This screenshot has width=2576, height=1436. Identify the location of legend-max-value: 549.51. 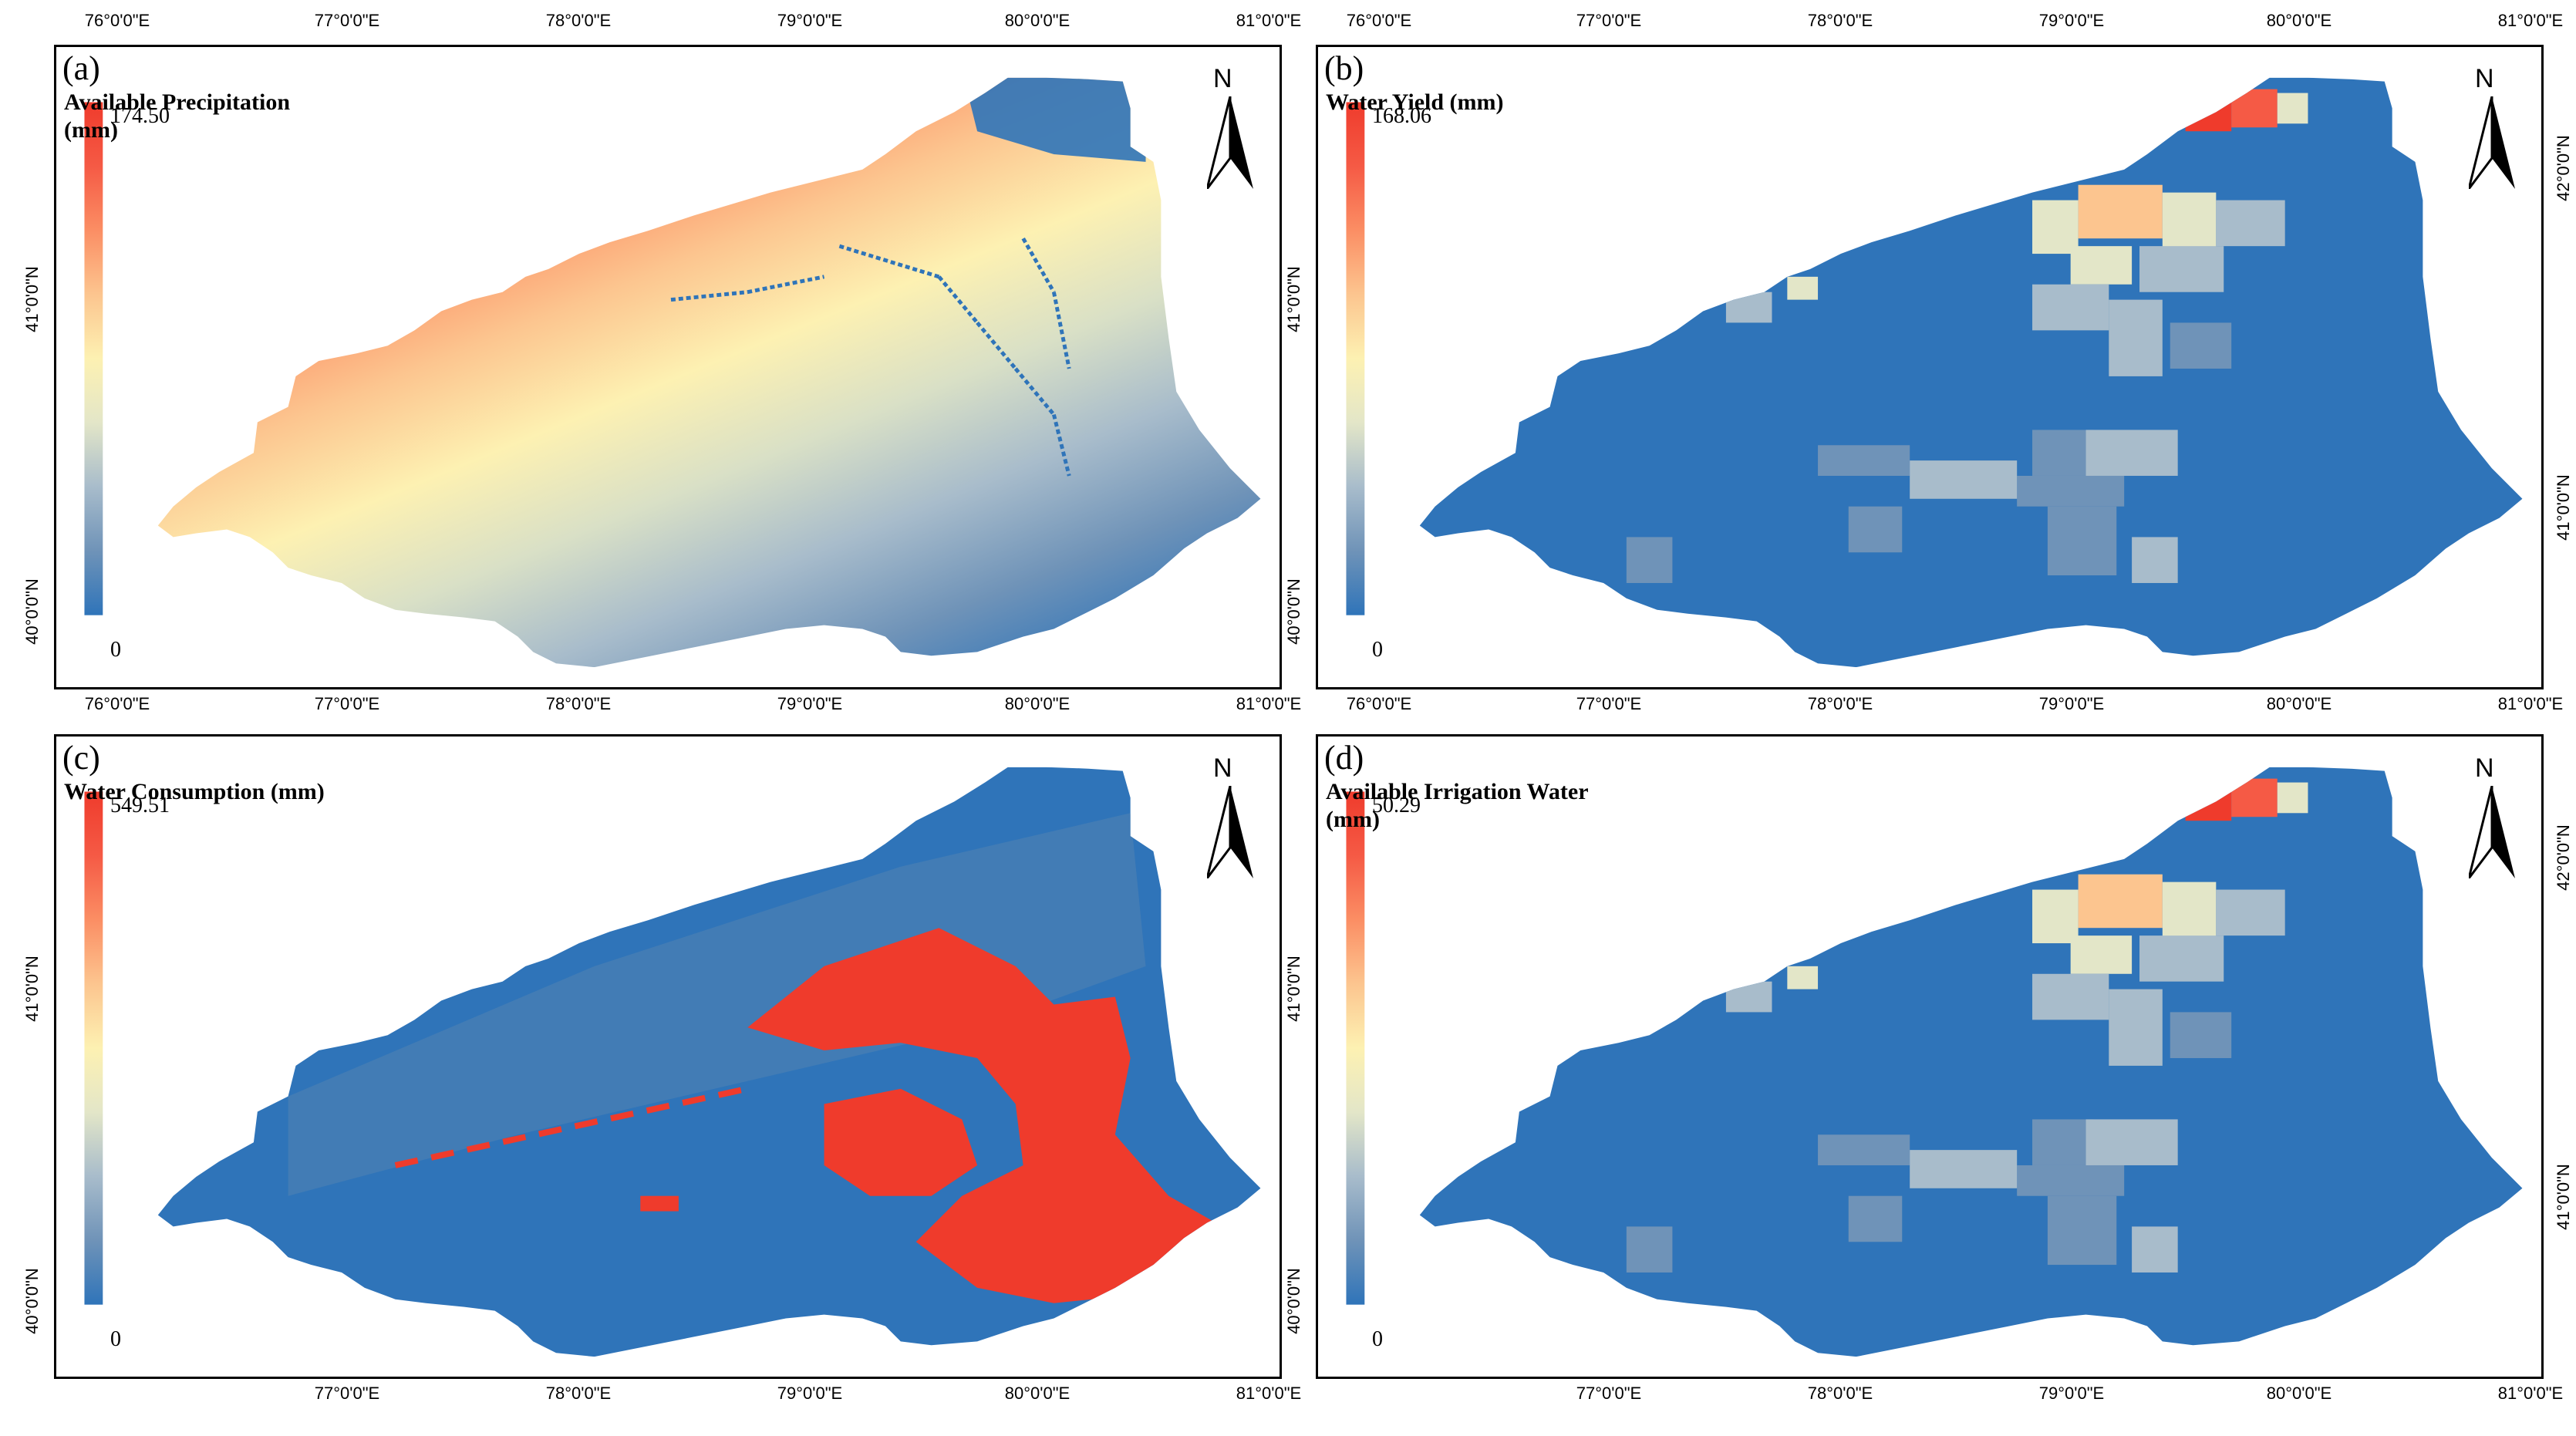
(140, 805).